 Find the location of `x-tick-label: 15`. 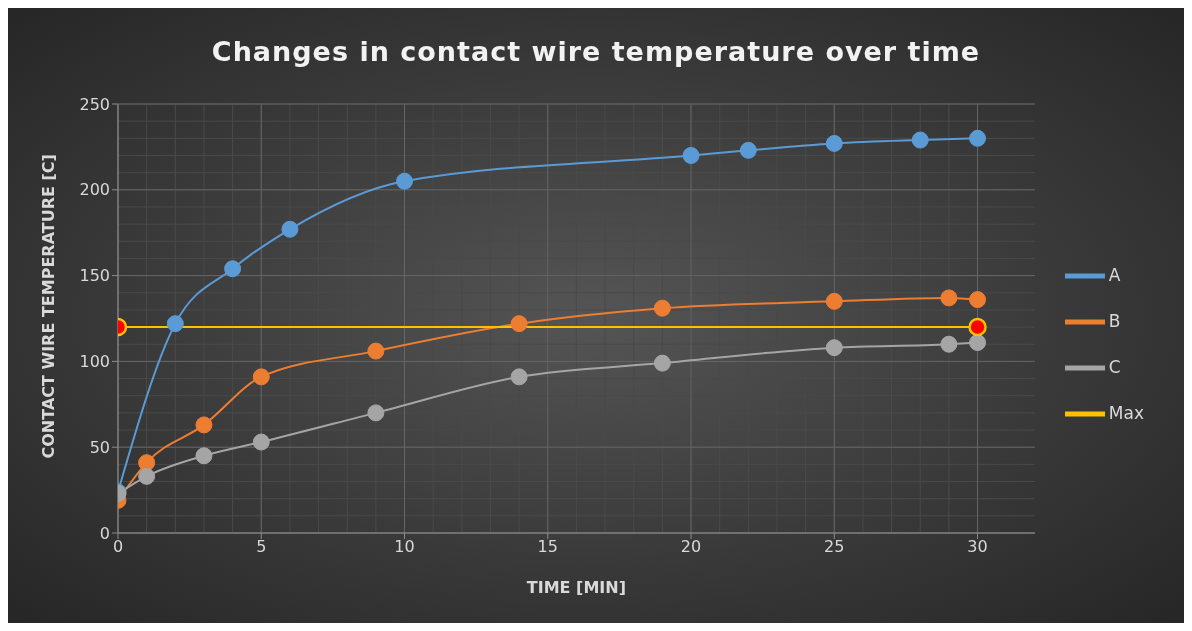

x-tick-label: 15 is located at coordinates (547, 547).